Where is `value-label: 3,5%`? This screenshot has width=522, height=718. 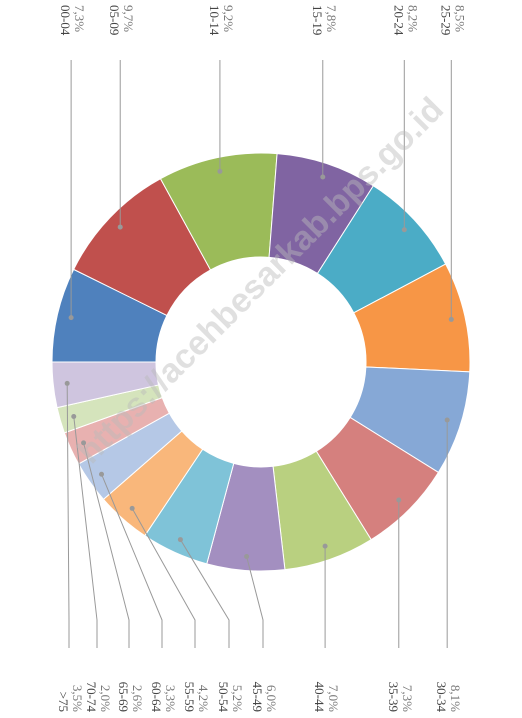 value-label: 3,5% is located at coordinates (77, 698).